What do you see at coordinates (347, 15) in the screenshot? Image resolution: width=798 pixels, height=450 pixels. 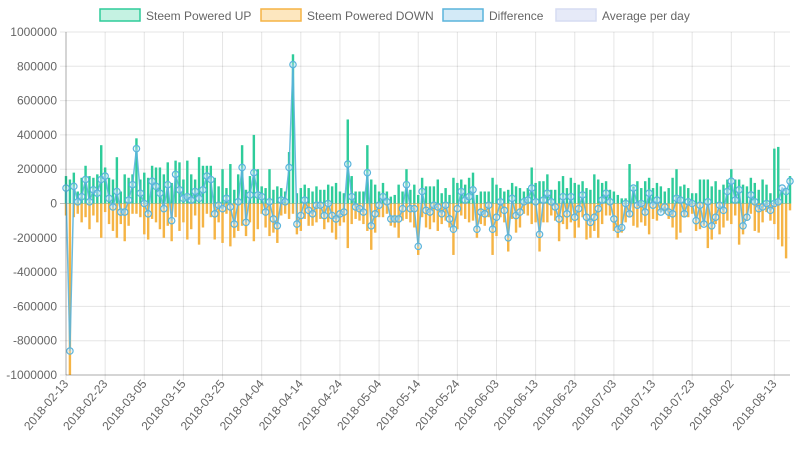 I see `legend-item-1: Steem Powered DOWN` at bounding box center [347, 15].